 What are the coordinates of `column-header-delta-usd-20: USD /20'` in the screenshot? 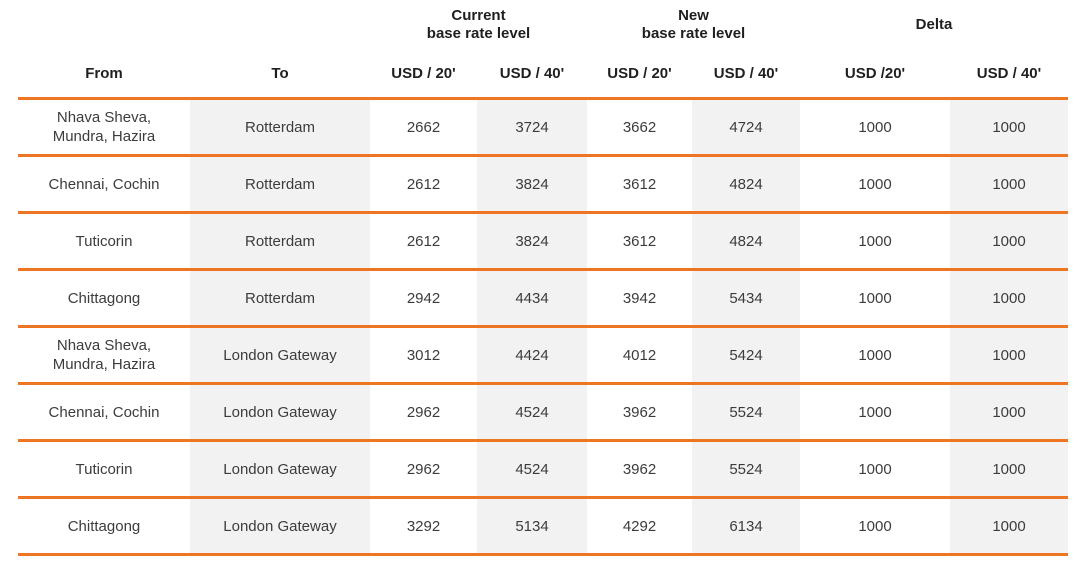 It's located at (875, 73).